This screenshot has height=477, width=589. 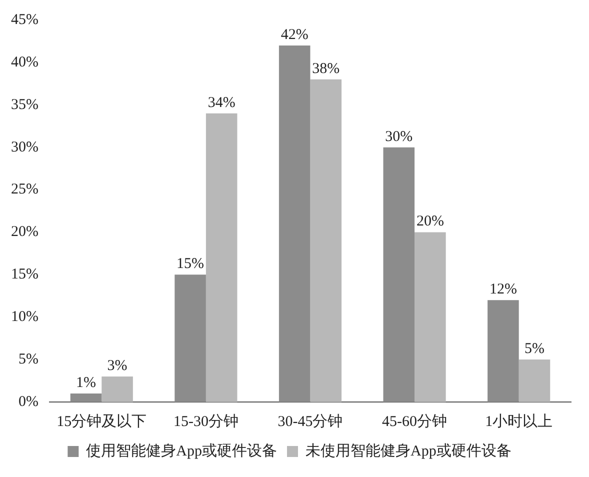 What do you see at coordinates (24, 62) in the screenshot?
I see `y-tick-label: 40%` at bounding box center [24, 62].